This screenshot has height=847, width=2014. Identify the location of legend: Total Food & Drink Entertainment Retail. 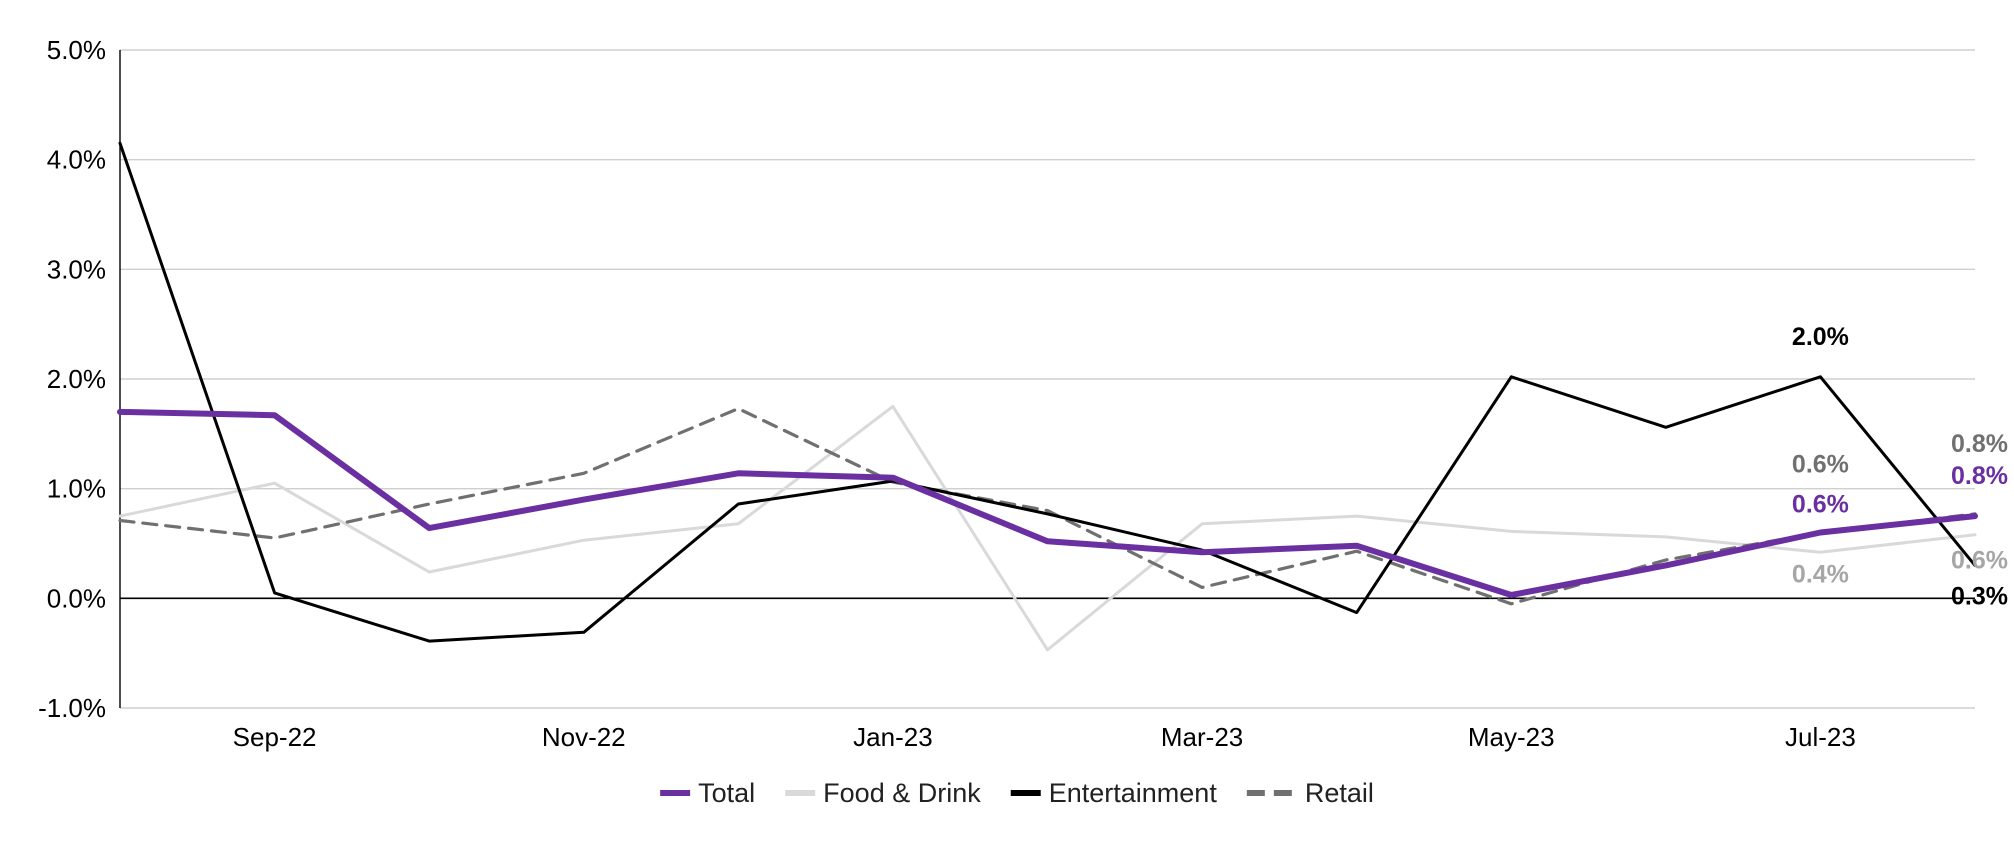
(1017, 793).